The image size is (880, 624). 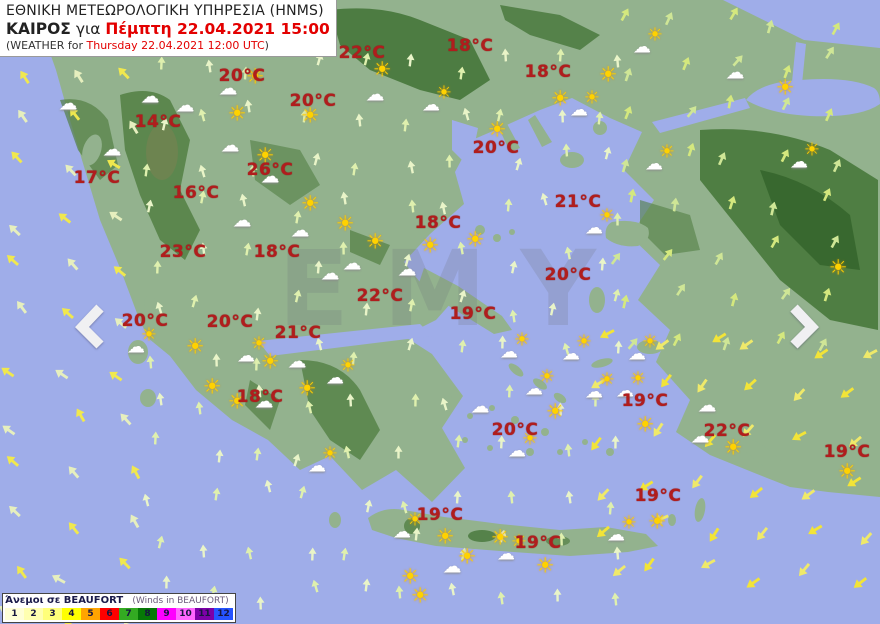 What do you see at coordinates (168, 29) in the screenshot?
I see `forecast-title-gr: ΚΑΙΡΟΣ για Πέμπτη 22.04.2021 15:00` at bounding box center [168, 29].